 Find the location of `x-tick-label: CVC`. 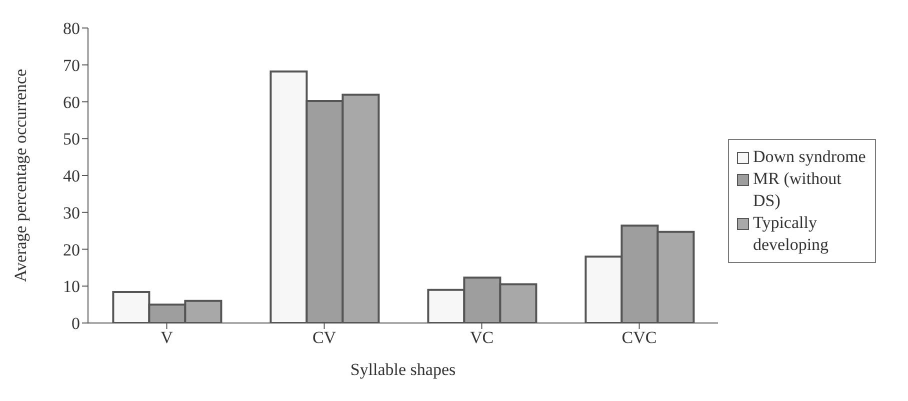

x-tick-label: CVC is located at coordinates (639, 338).